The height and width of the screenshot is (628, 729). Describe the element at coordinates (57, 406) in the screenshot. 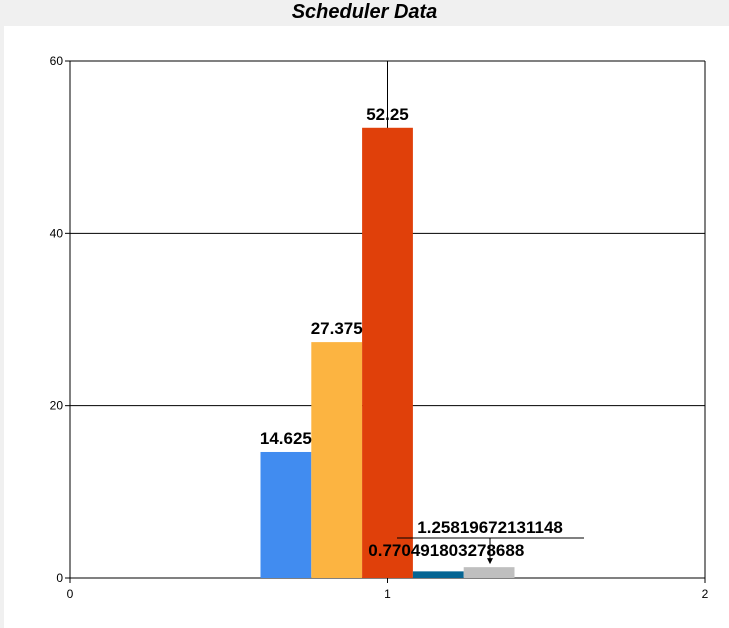

I see `y-tick-label: 20` at that location.